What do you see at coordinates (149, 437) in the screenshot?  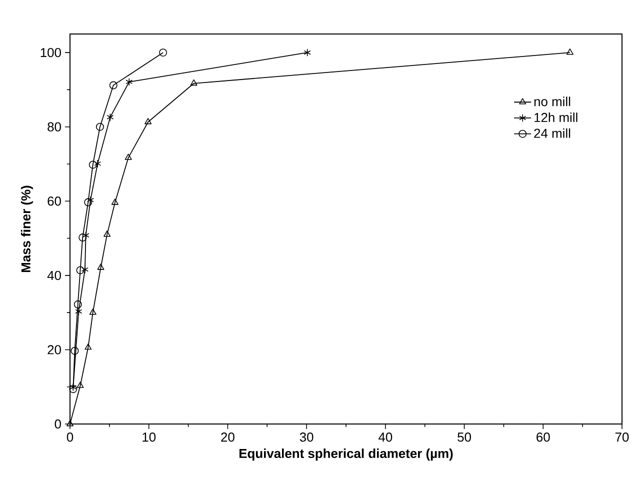 I see `x-tick-label: 10` at bounding box center [149, 437].